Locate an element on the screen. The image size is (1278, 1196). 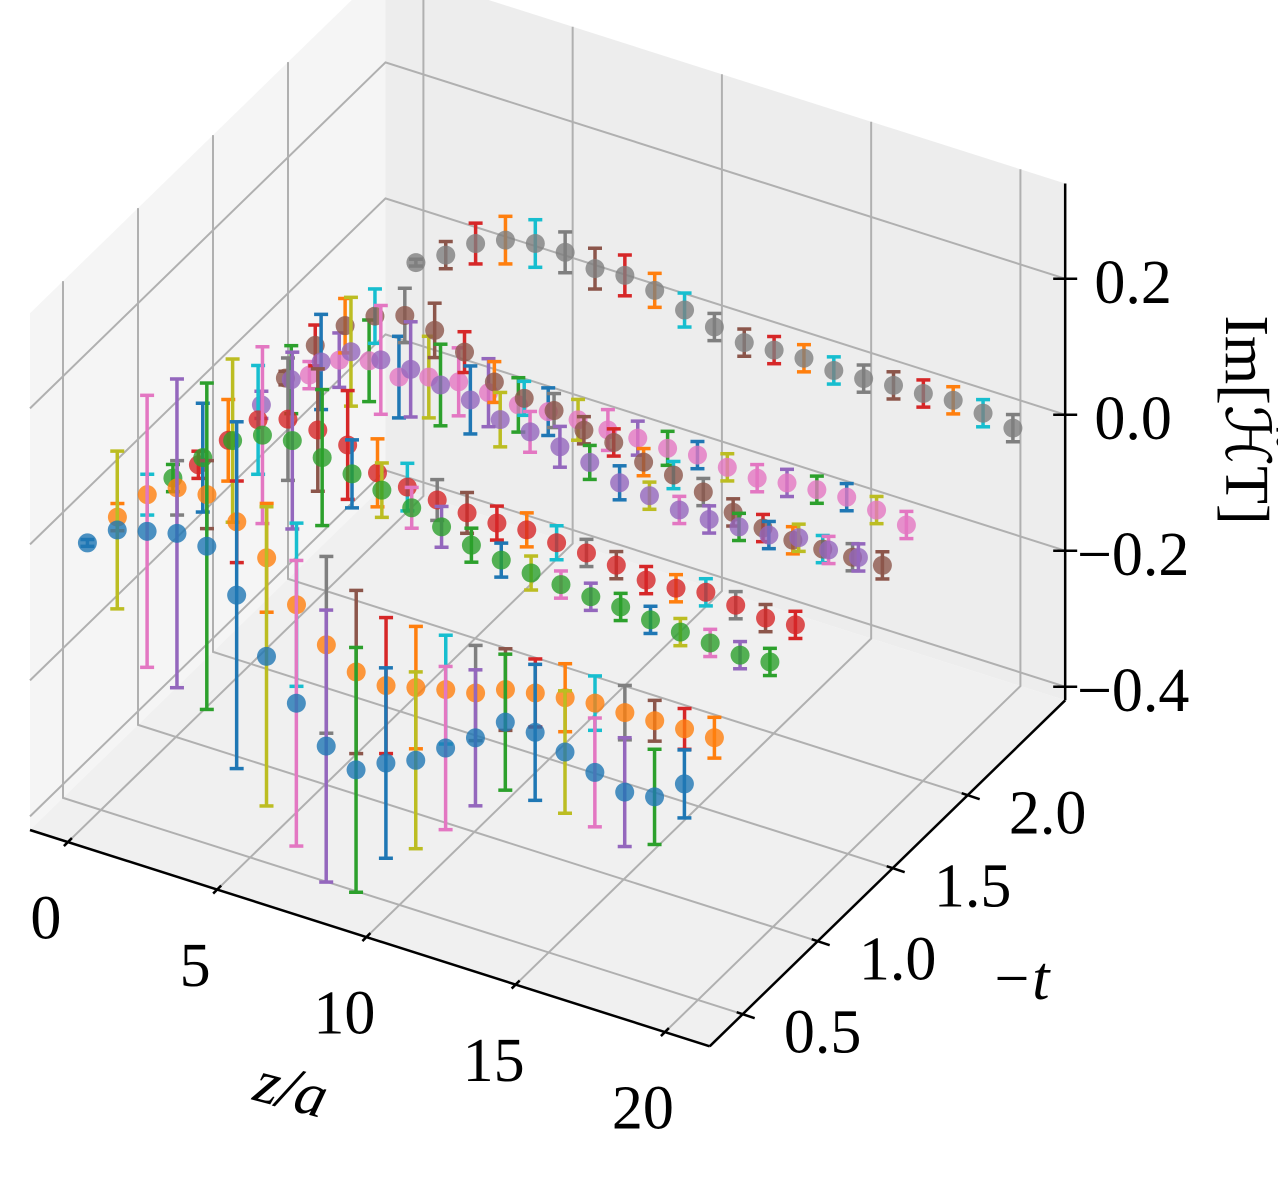
x-axis-line is located at coordinates (370, 938).